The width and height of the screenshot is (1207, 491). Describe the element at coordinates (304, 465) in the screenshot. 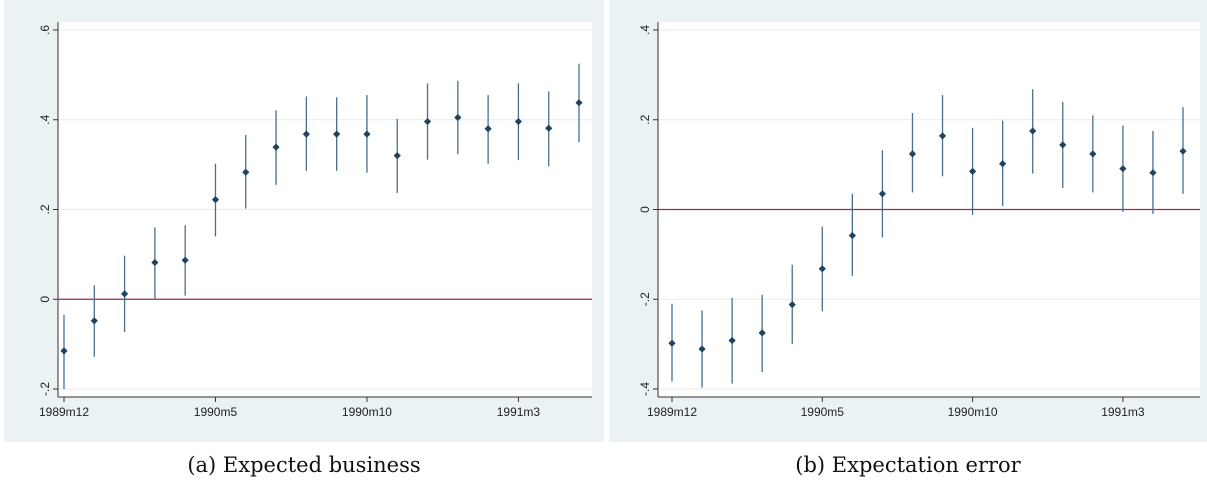

I see `chart-caption-a: (a) Expected business` at that location.